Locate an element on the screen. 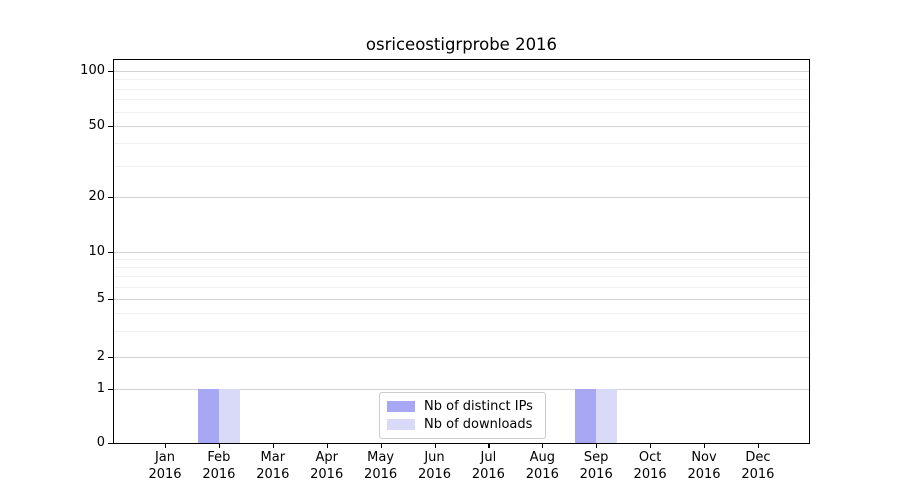  legend-item-downloads: Nb of downloads is located at coordinates (462, 424).